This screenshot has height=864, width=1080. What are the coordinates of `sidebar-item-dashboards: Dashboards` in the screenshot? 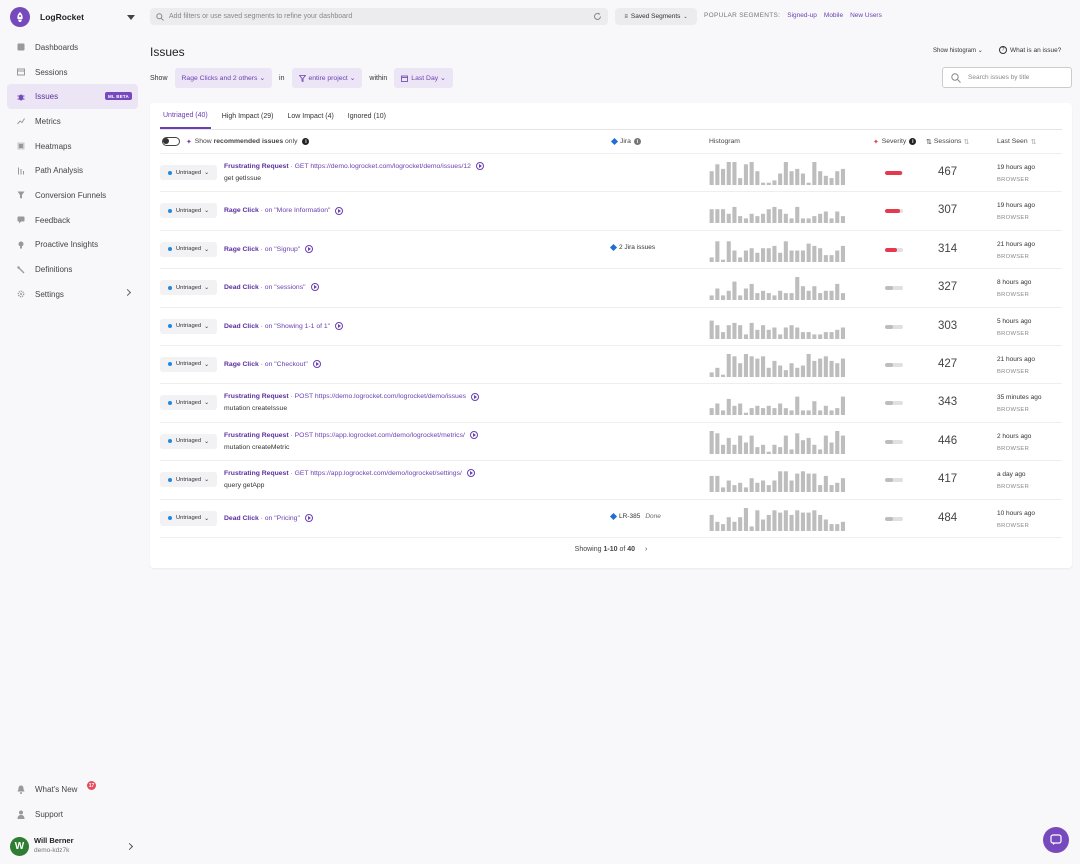 It's located at (72, 47).